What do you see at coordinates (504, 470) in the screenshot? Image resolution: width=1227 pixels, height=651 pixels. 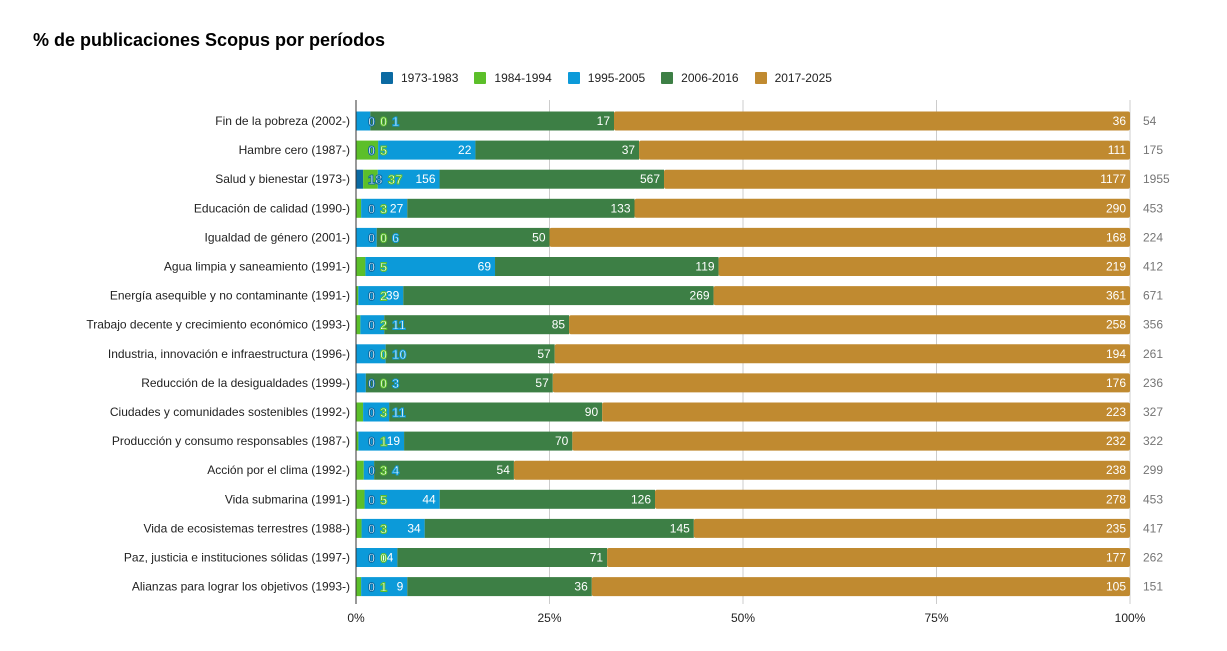 I see `data-label: 54` at bounding box center [504, 470].